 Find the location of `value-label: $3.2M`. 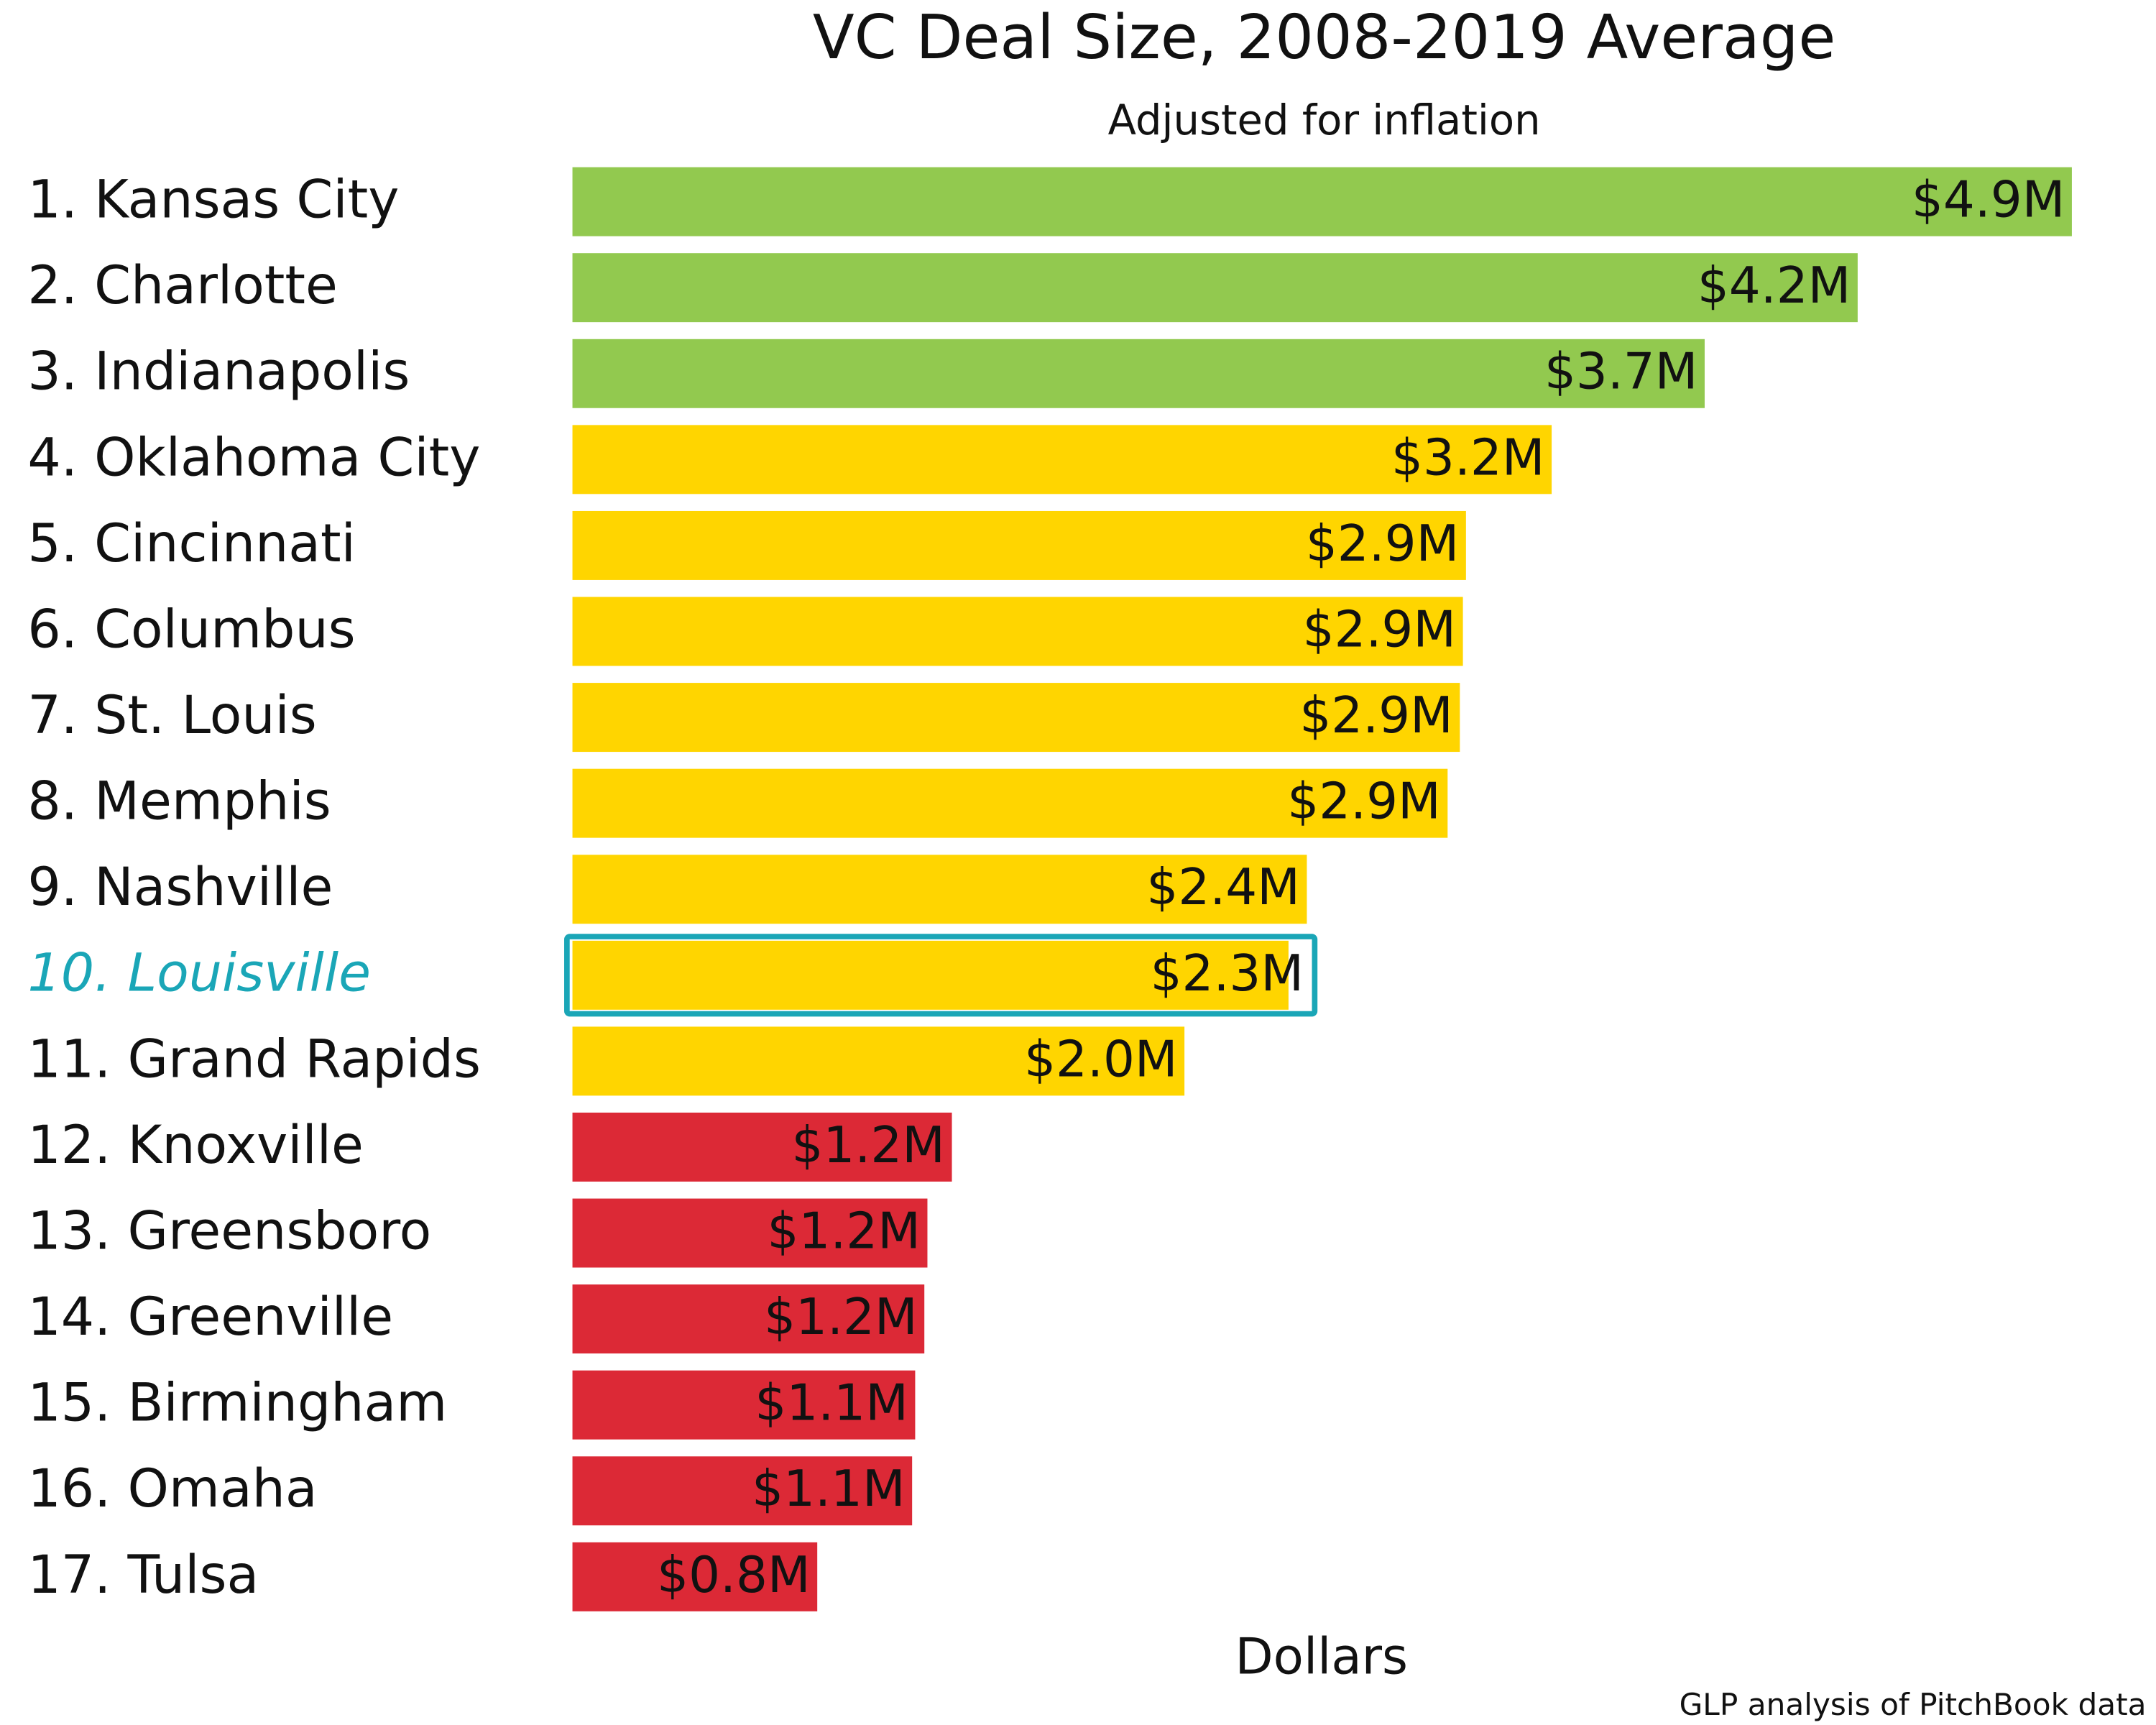

value-label: $3.2M is located at coordinates (1467, 458).